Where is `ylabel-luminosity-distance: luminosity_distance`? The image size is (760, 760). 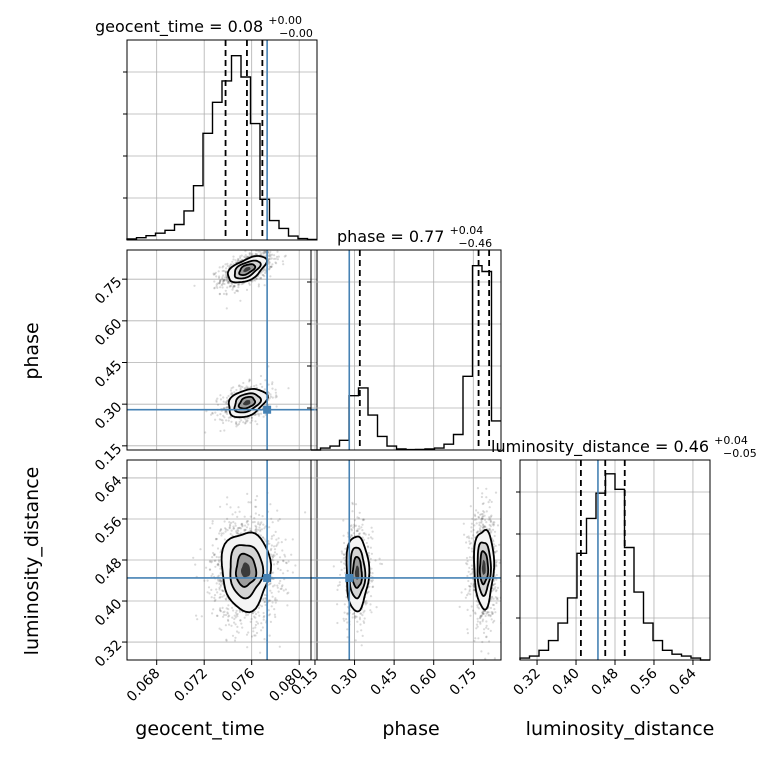
ylabel-luminosity-distance: luminosity_distance is located at coordinates (32, 561).